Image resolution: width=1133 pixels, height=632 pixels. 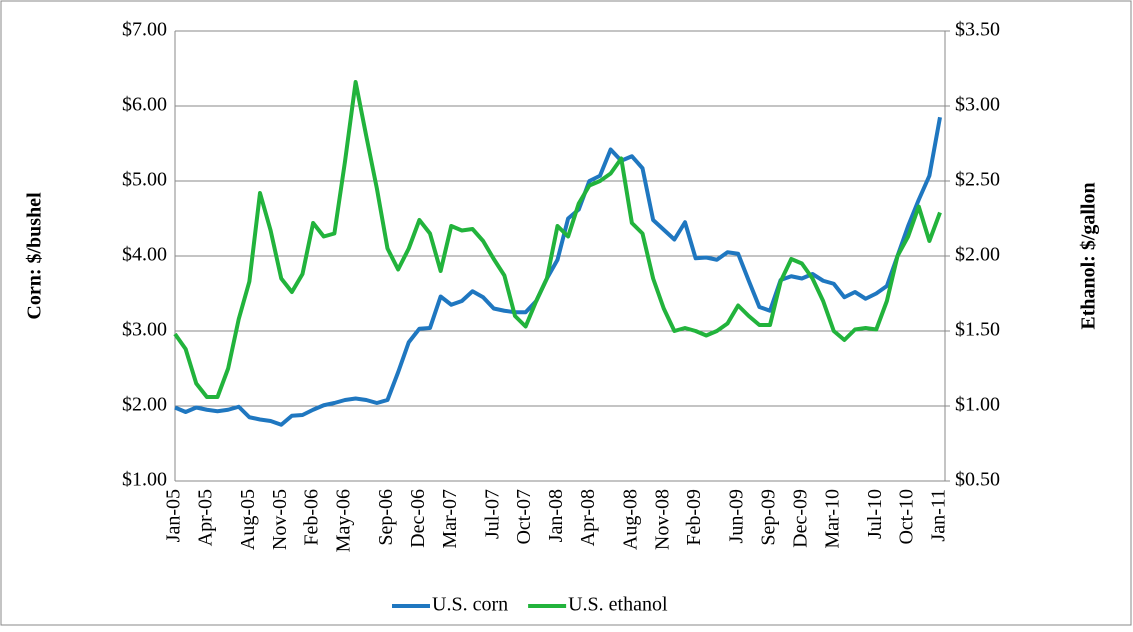 I want to click on y-tick-label: $1.00, so click(x=144, y=480).